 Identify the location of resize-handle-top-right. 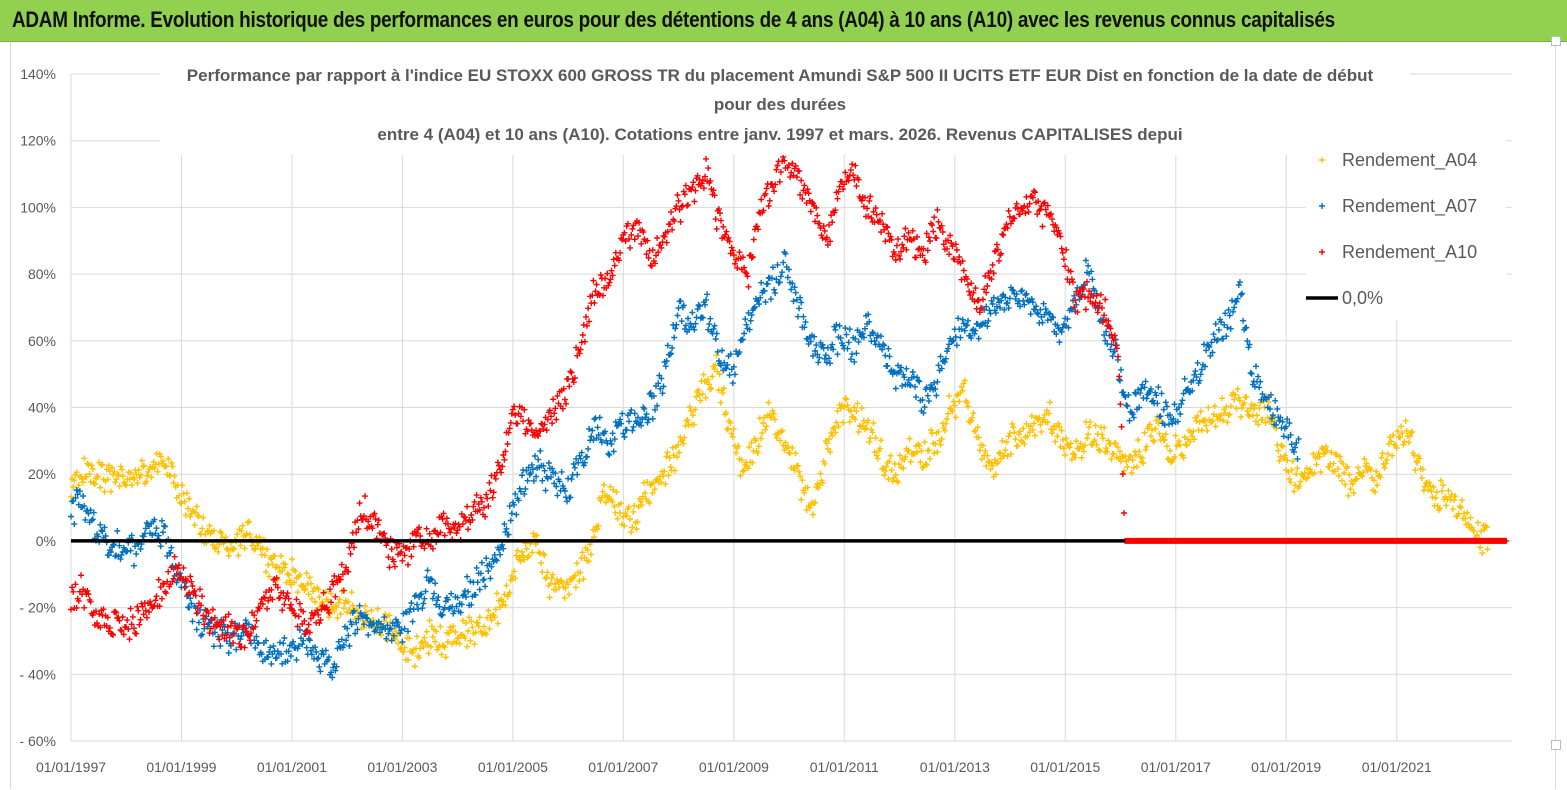
(1556, 41).